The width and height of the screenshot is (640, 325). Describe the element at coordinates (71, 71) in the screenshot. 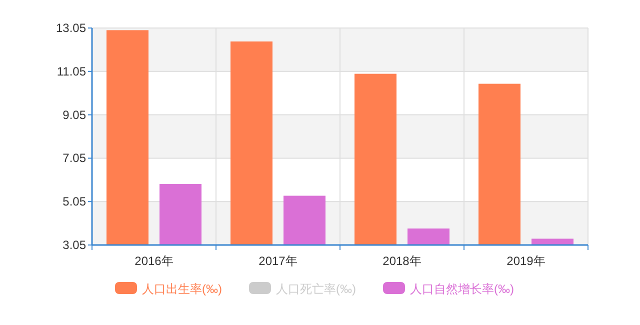

I see `y-tick-label: 11.05` at that location.